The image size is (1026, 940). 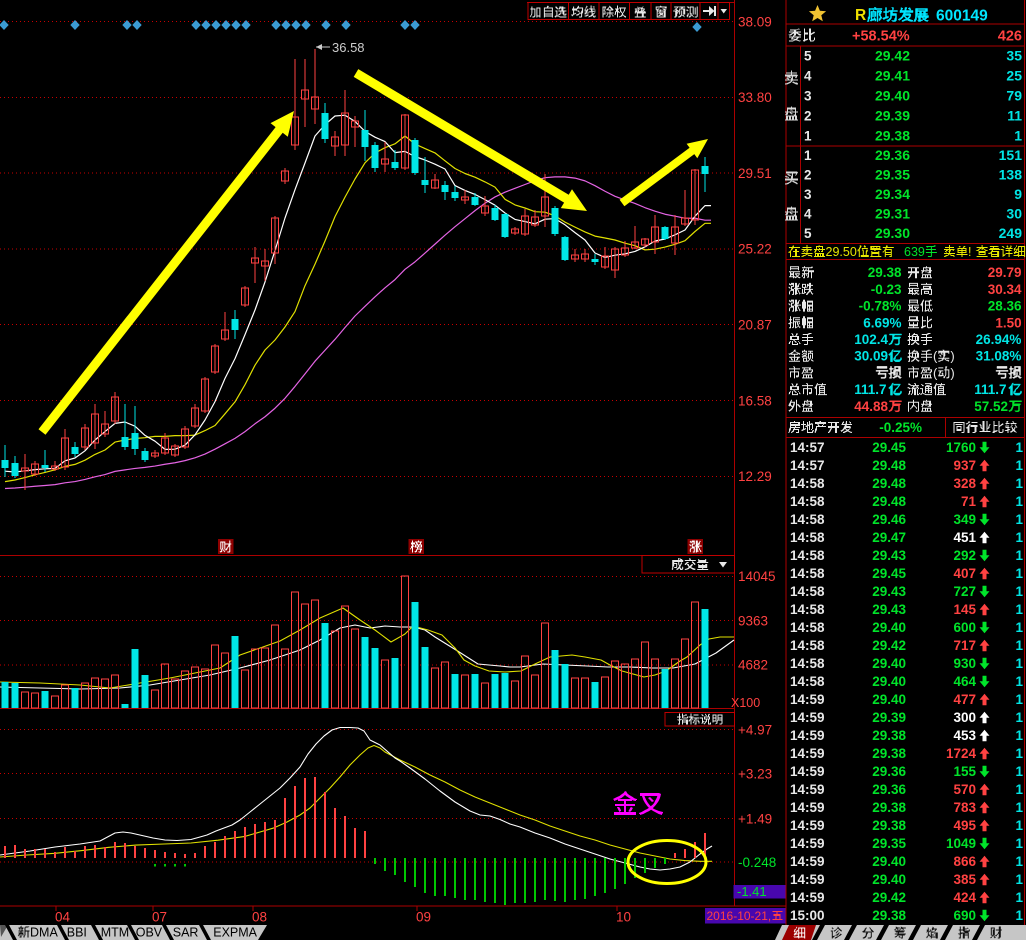 What do you see at coordinates (423, 917) in the screenshot?
I see `svg-text: 09` at bounding box center [423, 917].